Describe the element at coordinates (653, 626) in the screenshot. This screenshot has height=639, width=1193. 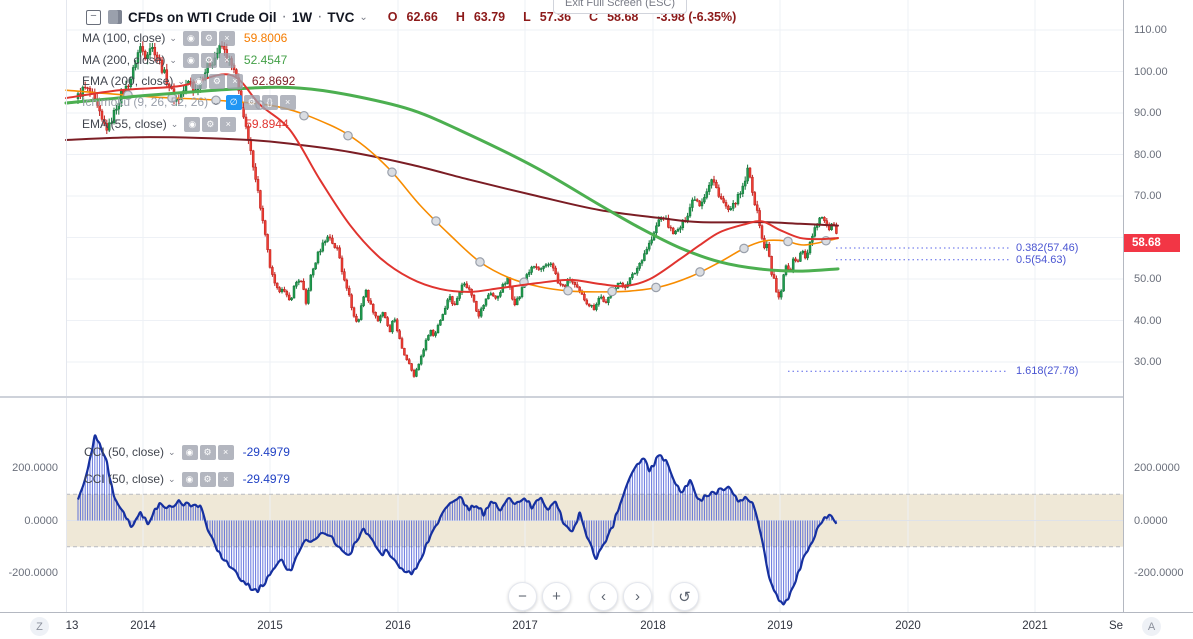
I see `time-tick: 2018` at that location.